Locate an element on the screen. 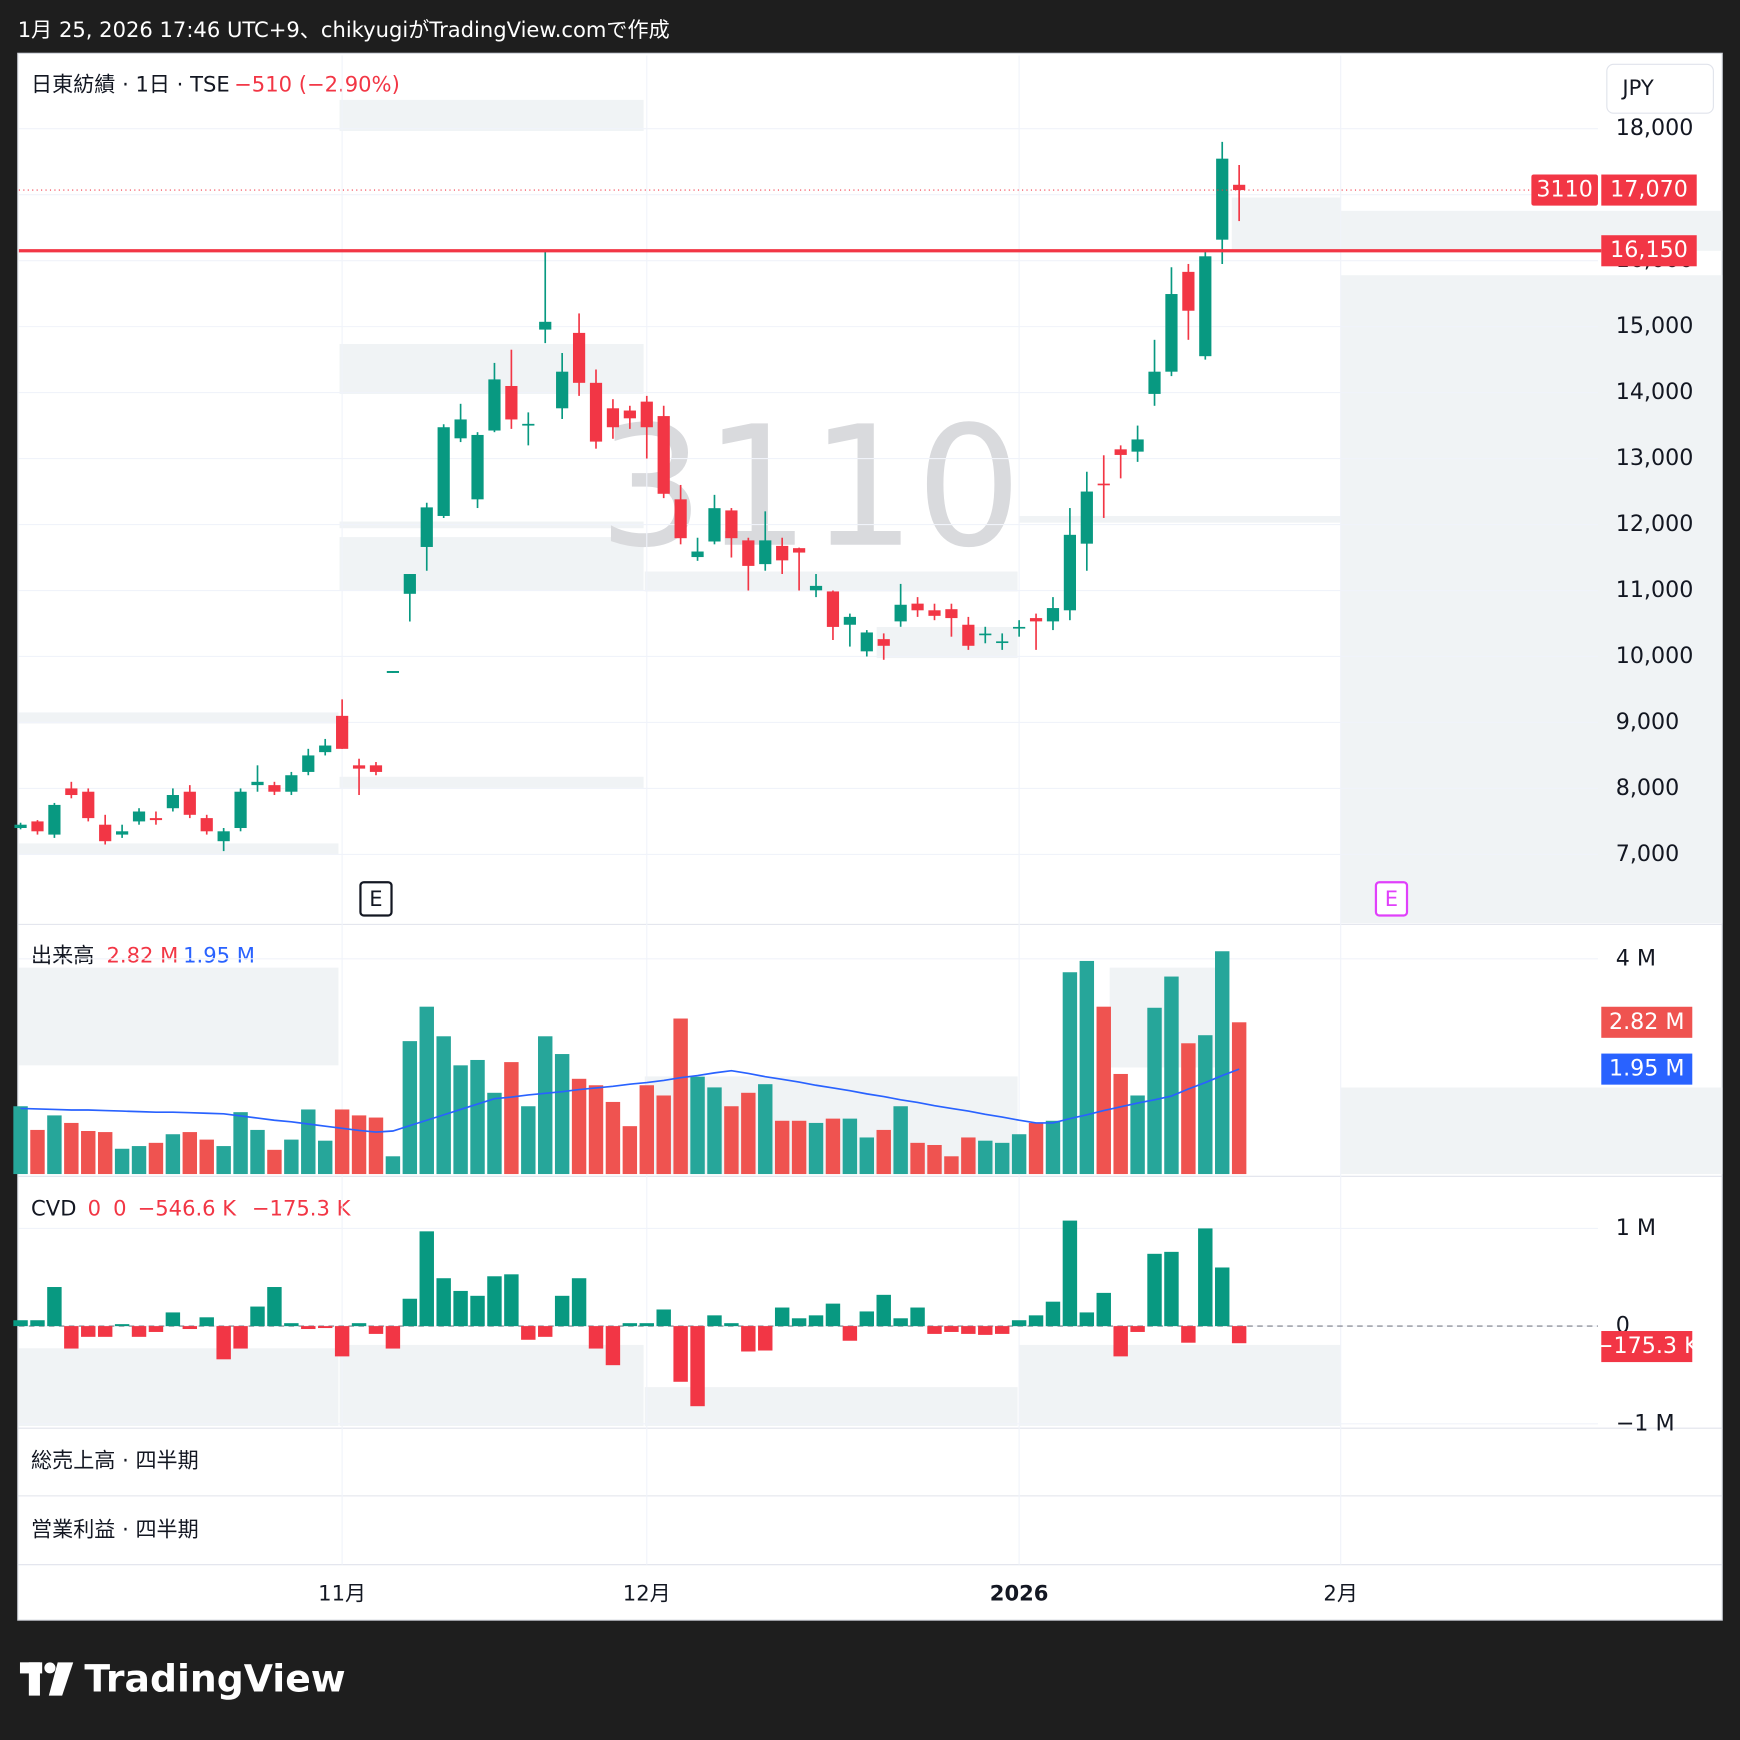 This screenshot has width=1740, height=1740. pane-title: 営業利益 · 四半期 is located at coordinates (115, 1528).